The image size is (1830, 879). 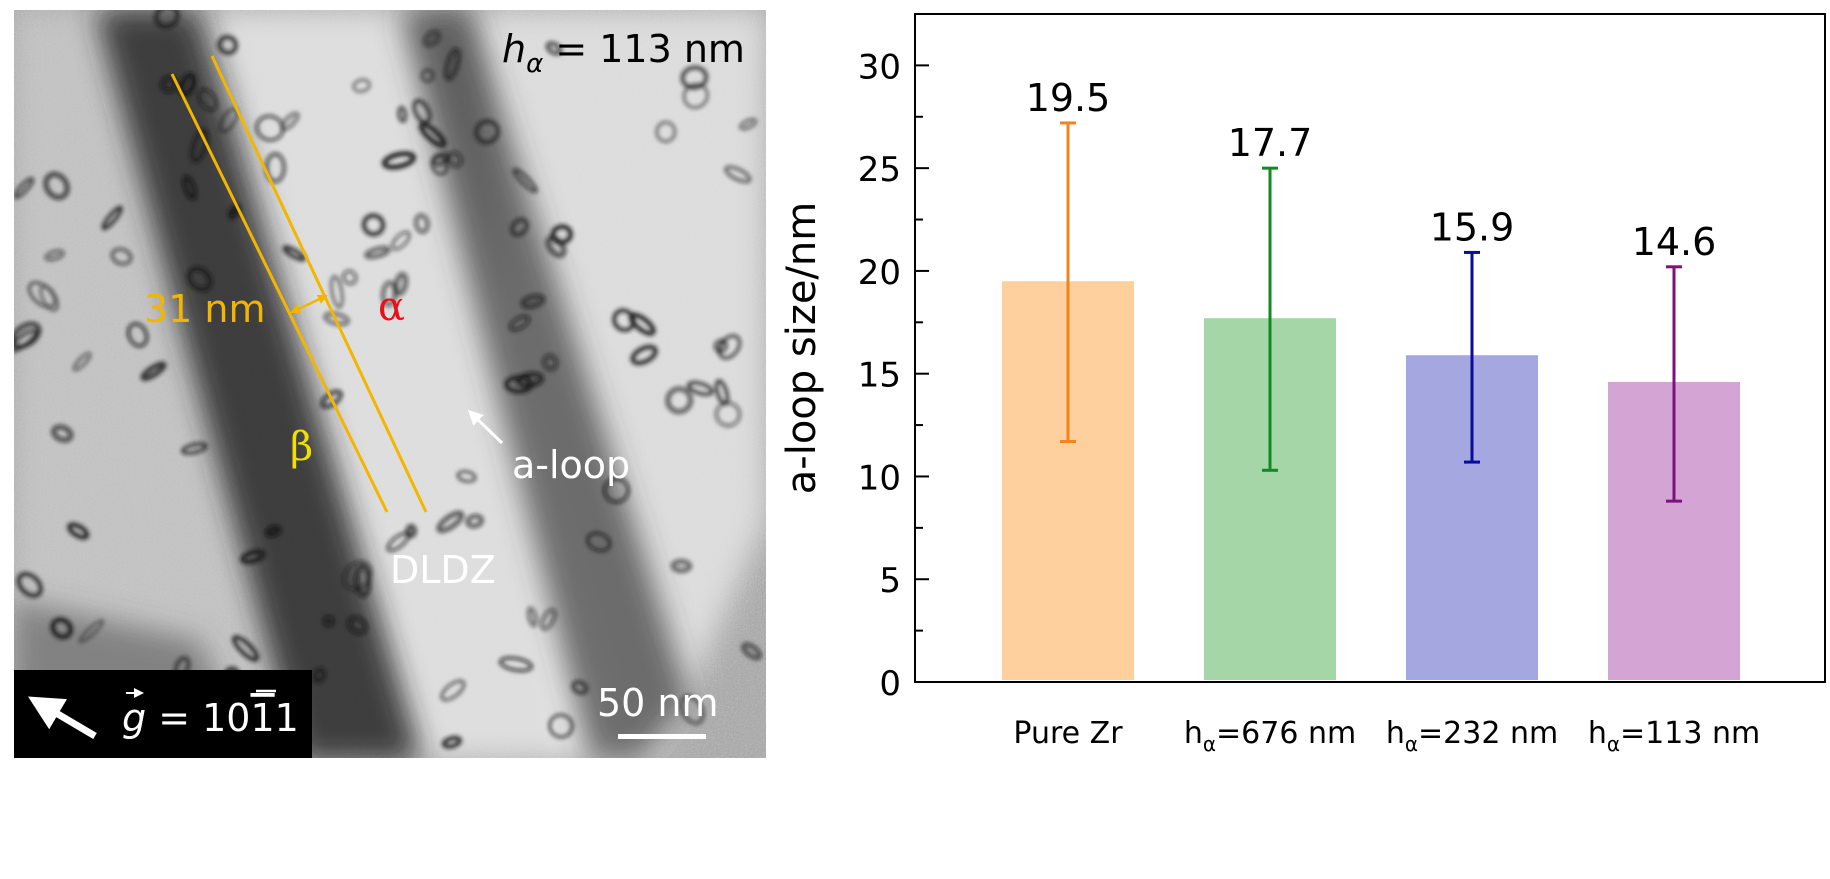 I want to click on dldz-label: DLDZ, so click(x=443, y=570).